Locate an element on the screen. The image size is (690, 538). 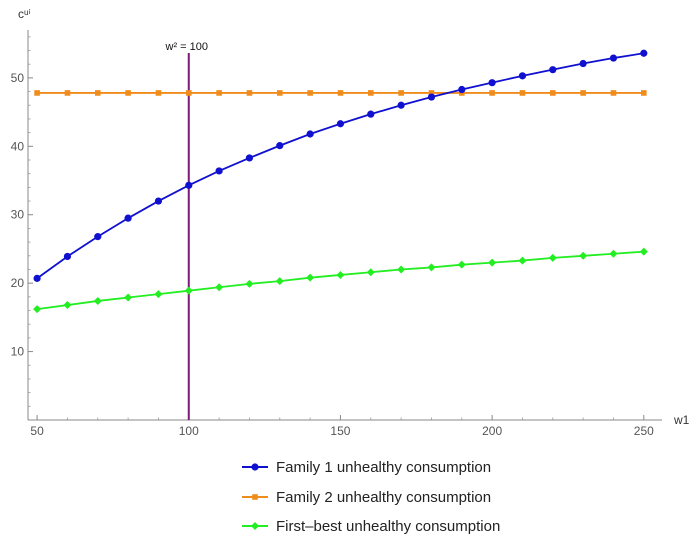
x-tick-label: 200 is located at coordinates (492, 431).